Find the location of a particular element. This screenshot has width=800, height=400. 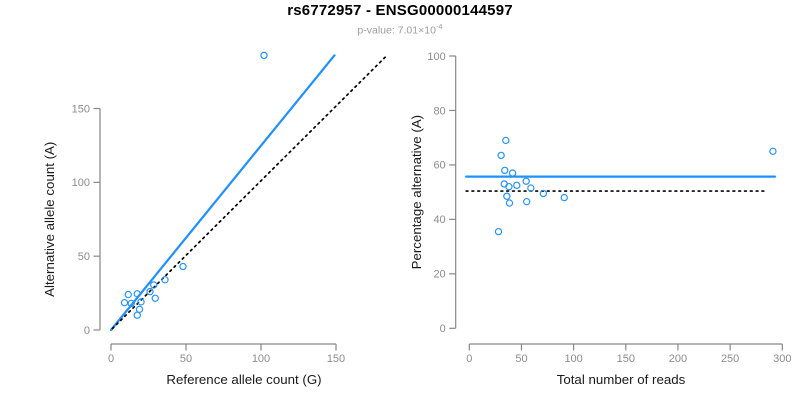

left-x-tick-label: 150 is located at coordinates (336, 359).